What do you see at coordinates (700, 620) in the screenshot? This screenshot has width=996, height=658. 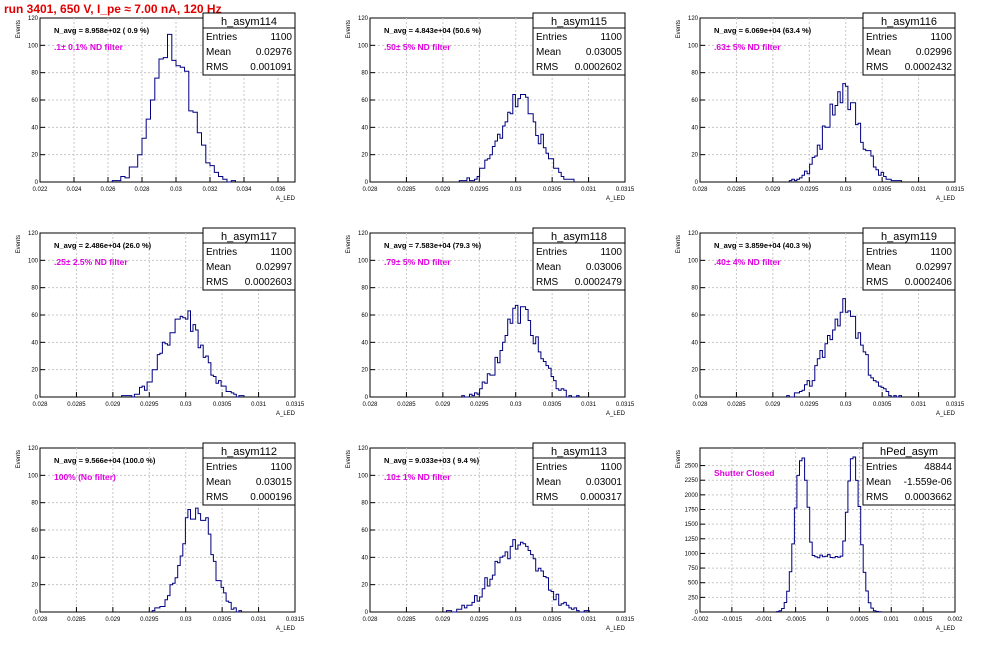 I see `x-tick-label: -0.002` at bounding box center [700, 620].